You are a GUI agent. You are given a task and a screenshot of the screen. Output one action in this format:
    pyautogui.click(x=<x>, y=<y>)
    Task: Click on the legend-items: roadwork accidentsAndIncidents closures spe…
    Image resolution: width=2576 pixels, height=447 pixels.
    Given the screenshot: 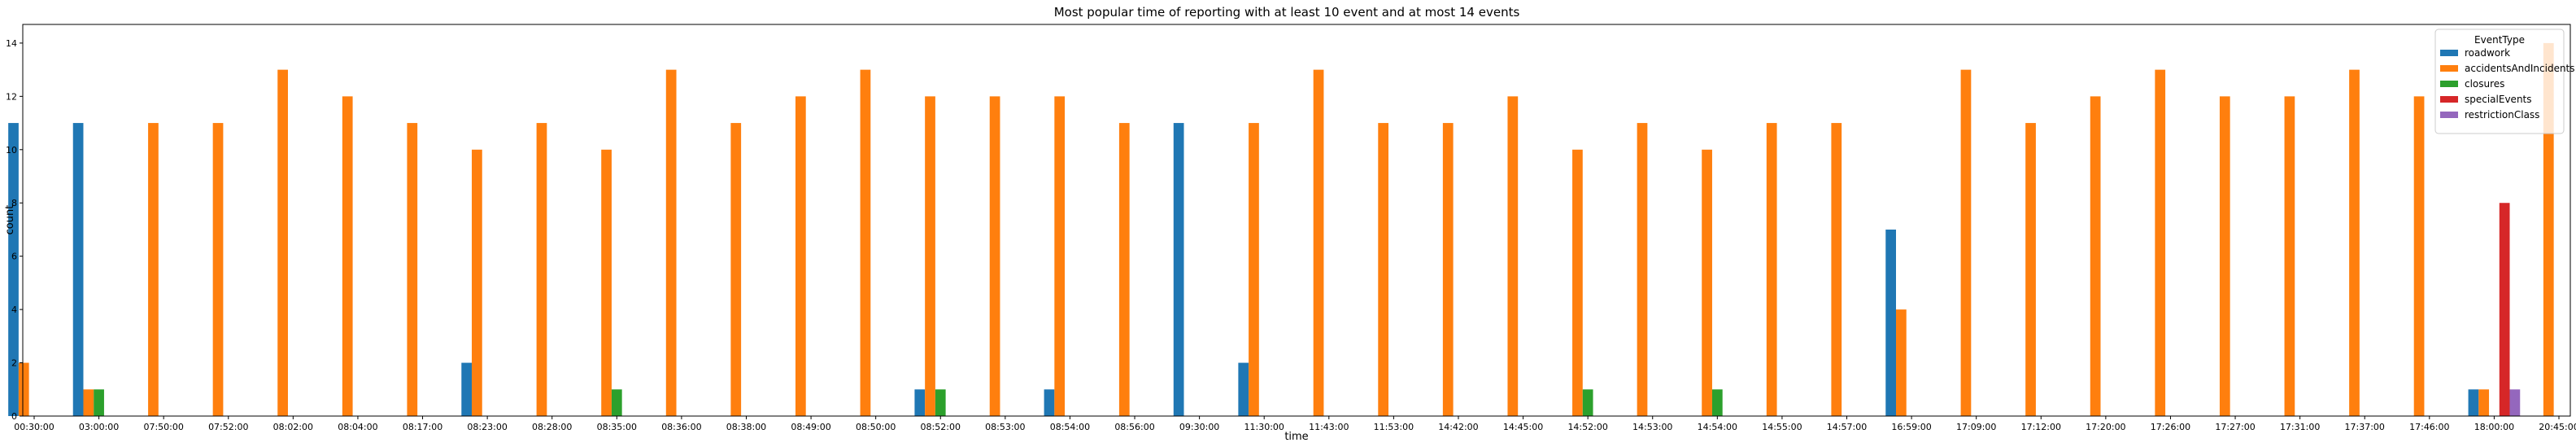 What is the action you would take?
    pyautogui.click(x=2507, y=84)
    